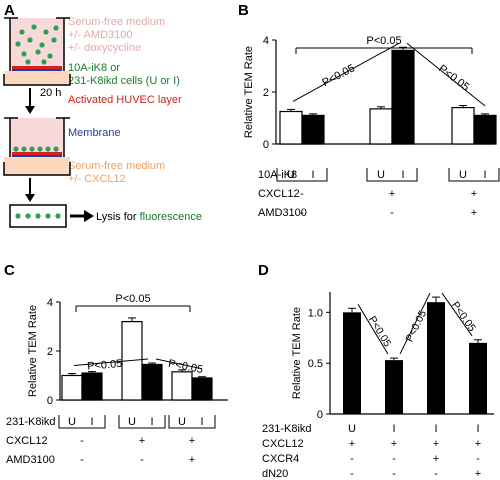  What do you see at coordinates (263, 270) in the screenshot?
I see `panel-letter-d: D` at bounding box center [263, 270].